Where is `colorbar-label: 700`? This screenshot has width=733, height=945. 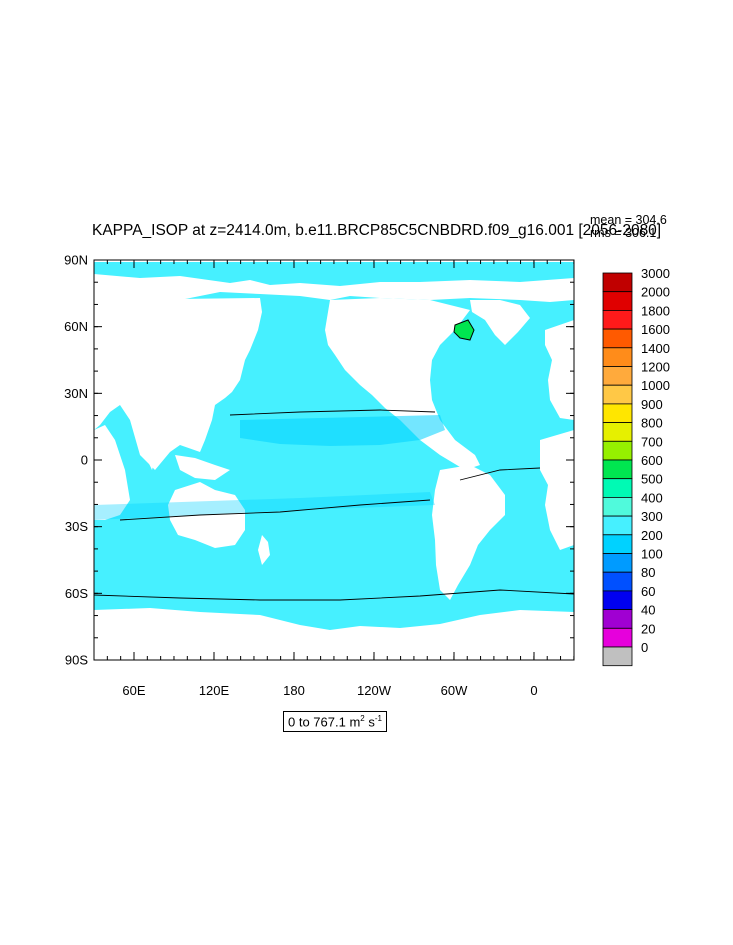
colorbar-label: 700 is located at coordinates (652, 441).